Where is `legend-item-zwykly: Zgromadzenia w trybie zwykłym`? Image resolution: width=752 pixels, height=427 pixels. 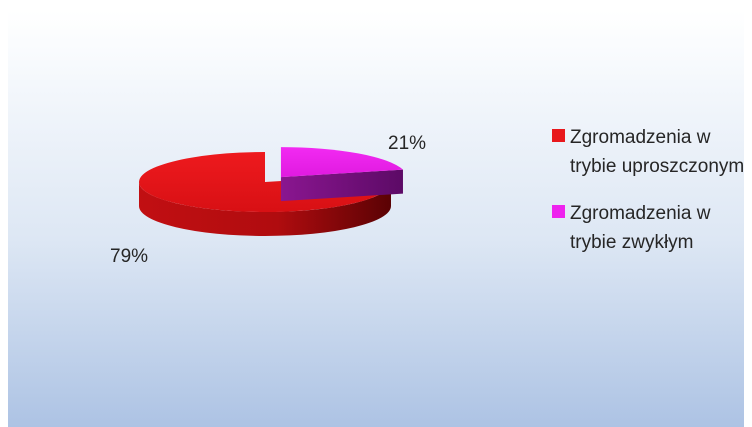
legend-item-zwykly: Zgromadzenia w trybie zwykłym is located at coordinates (652, 228).